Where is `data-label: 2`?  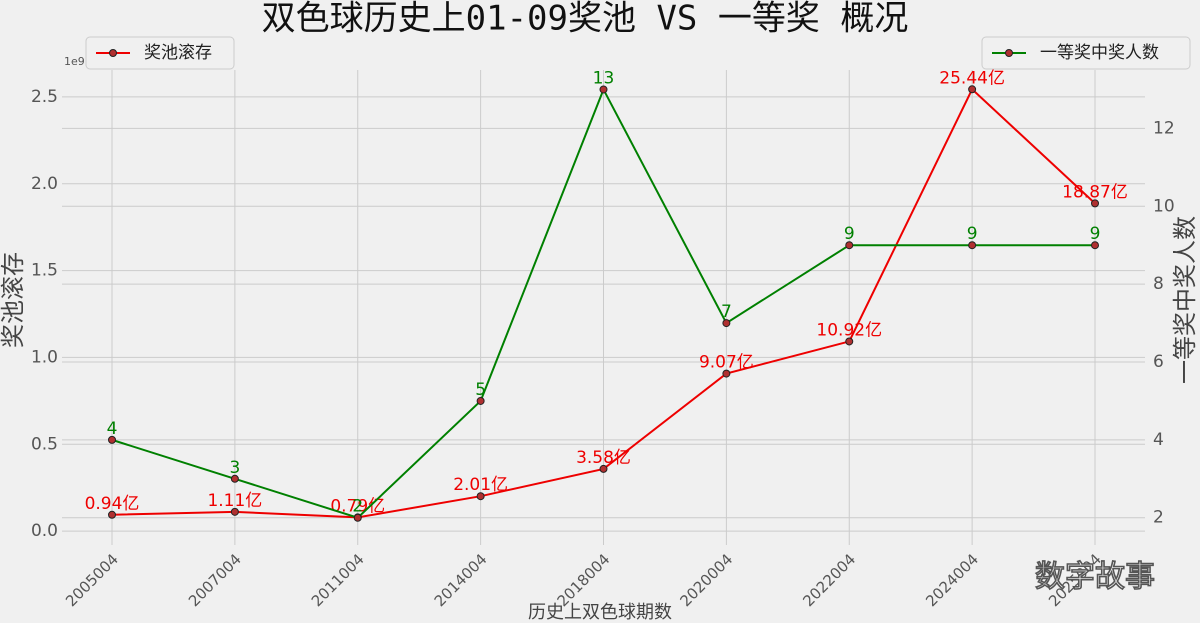 data-label: 2 is located at coordinates (357, 507).